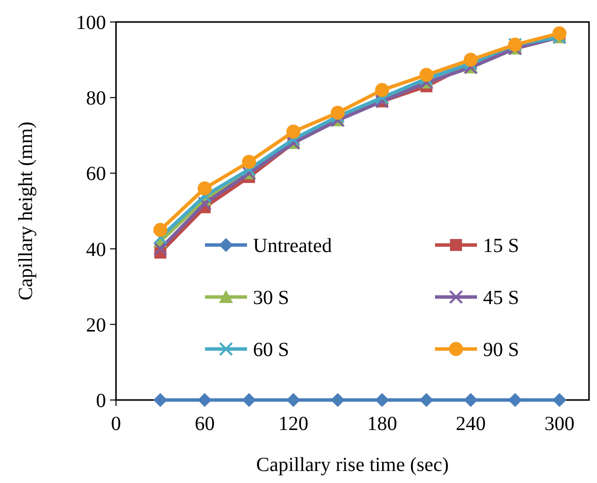  Describe the element at coordinates (91, 23) in the screenshot. I see `y-tick-label: 100` at that location.